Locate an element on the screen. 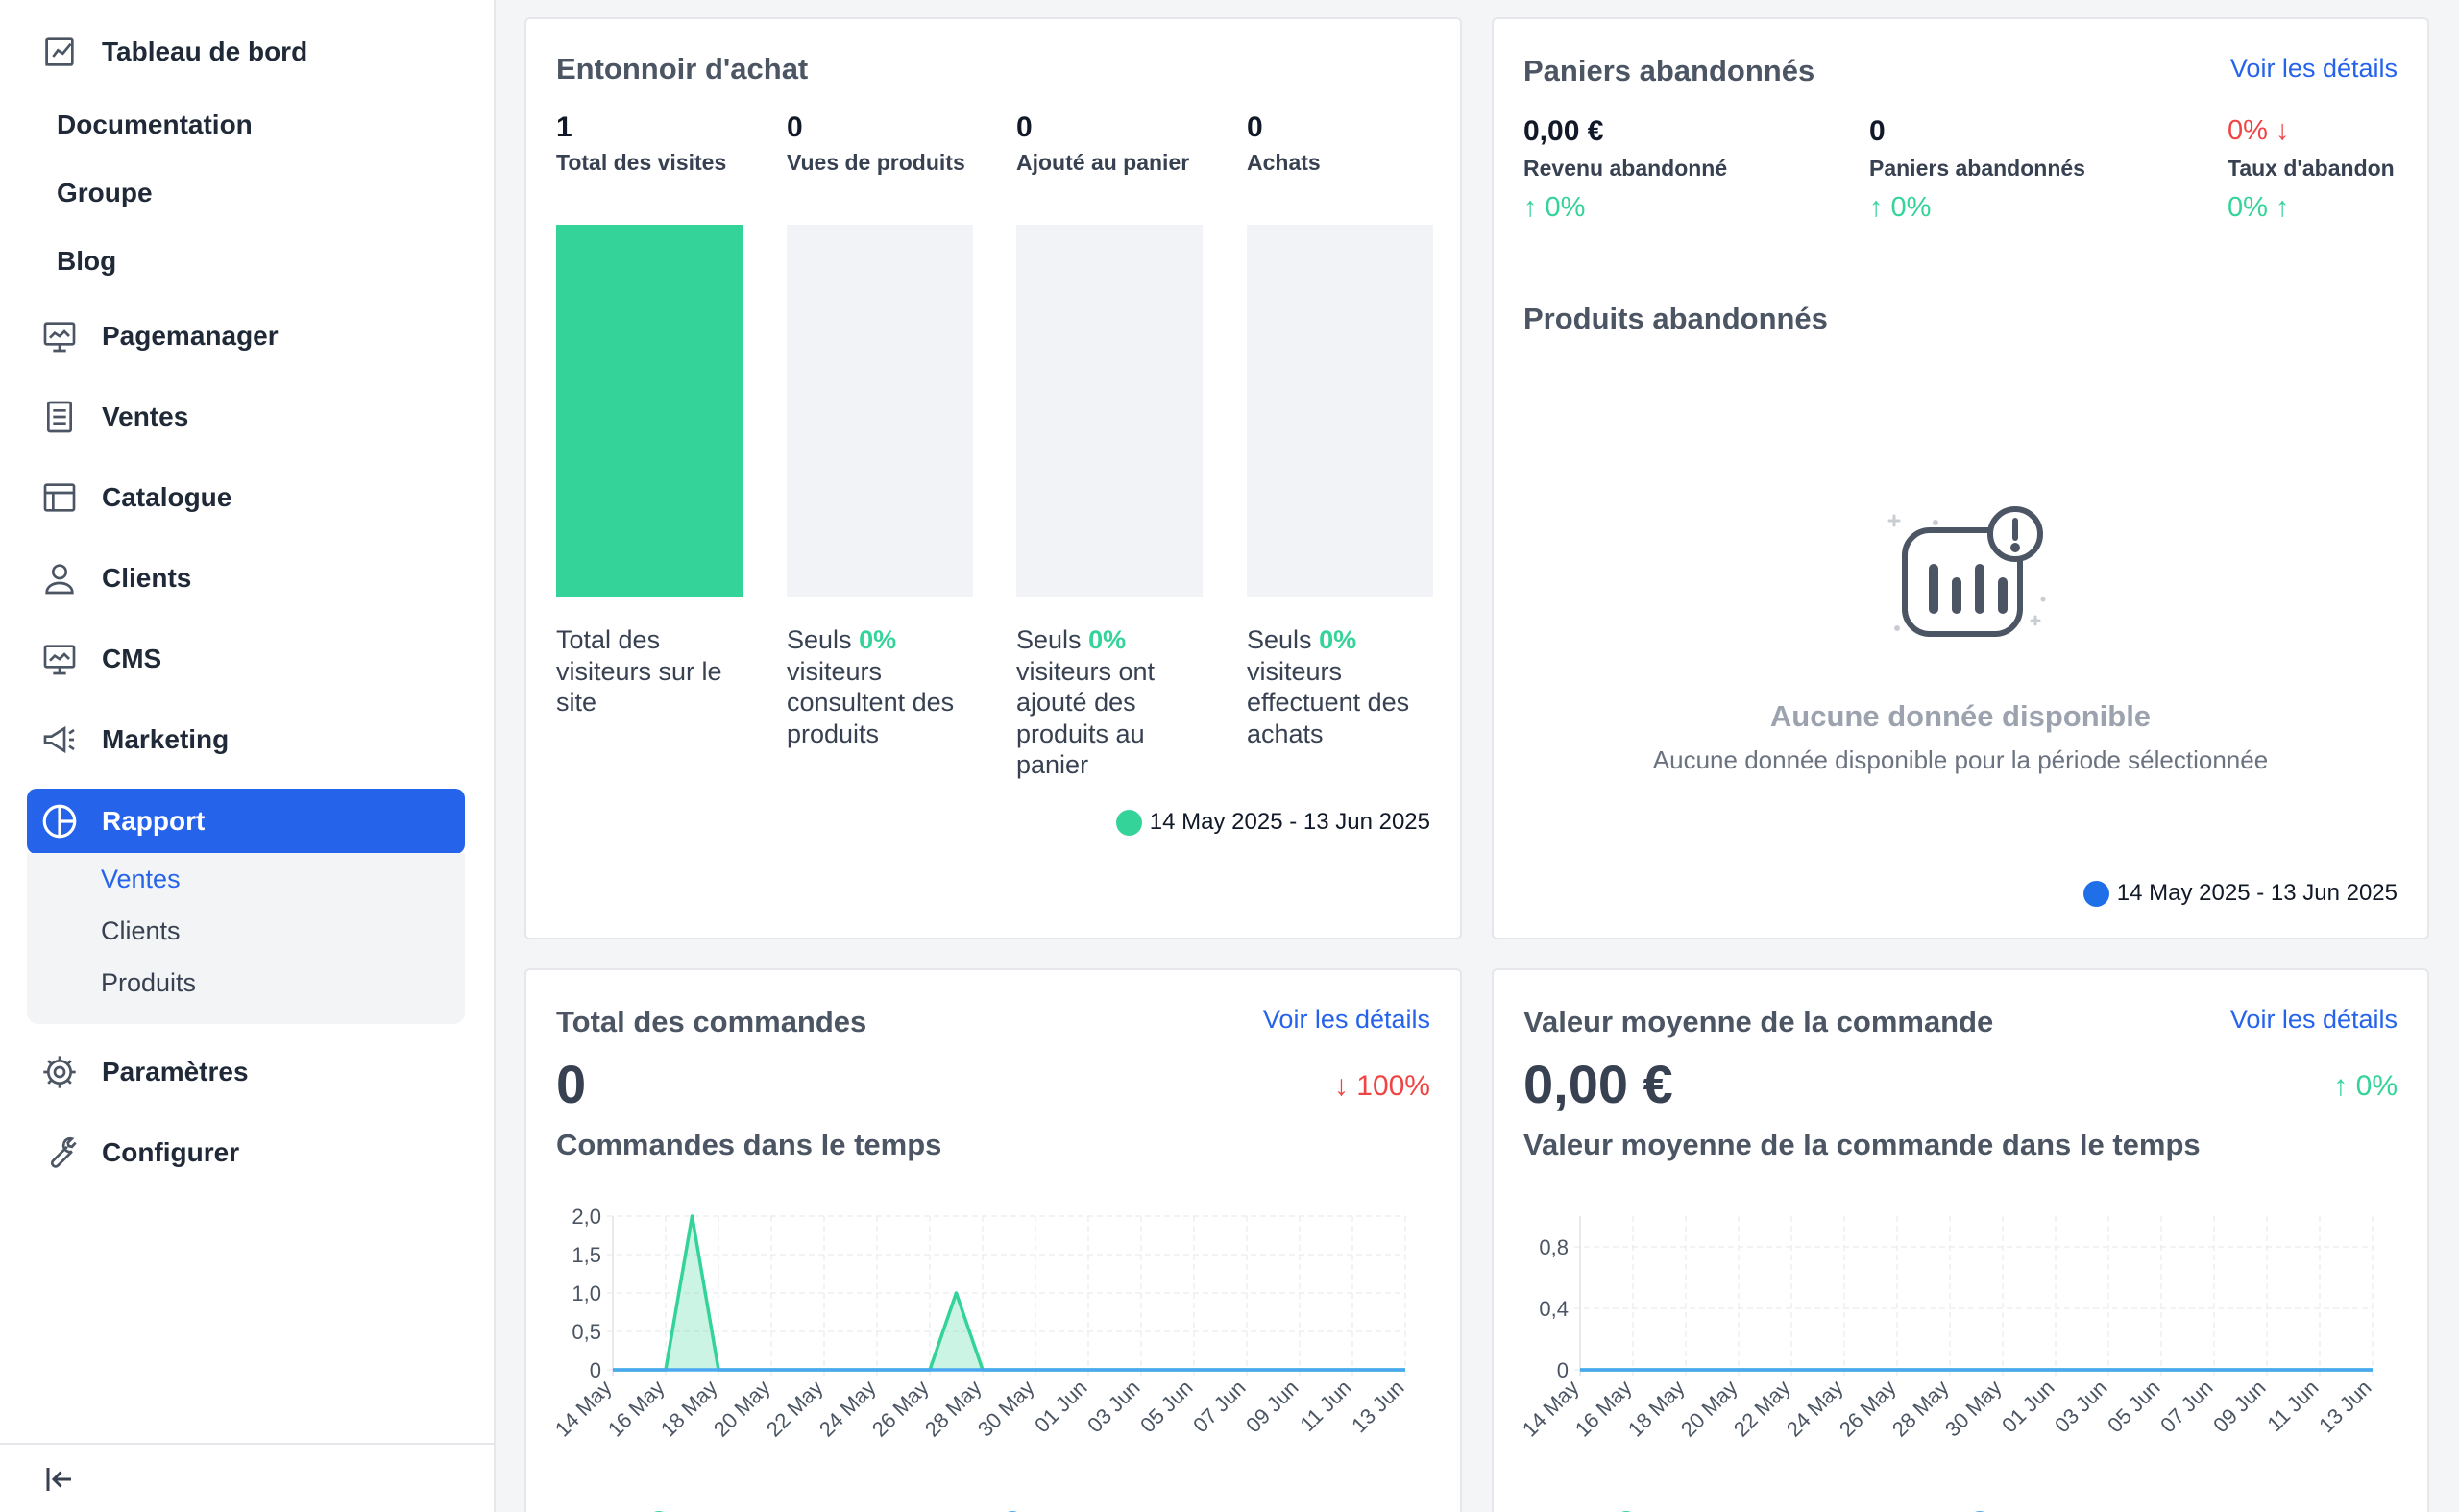  products-title: Produits abandonnés is located at coordinates (1675, 318).